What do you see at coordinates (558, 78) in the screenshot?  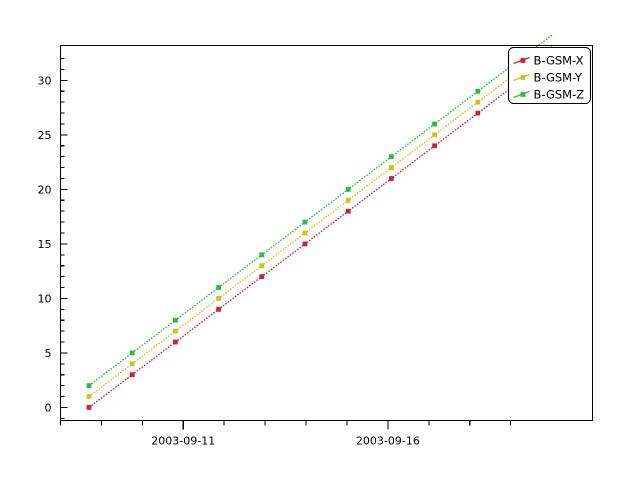 I see `legend-label-B-GSM-Y: B-GSM-Y` at bounding box center [558, 78].